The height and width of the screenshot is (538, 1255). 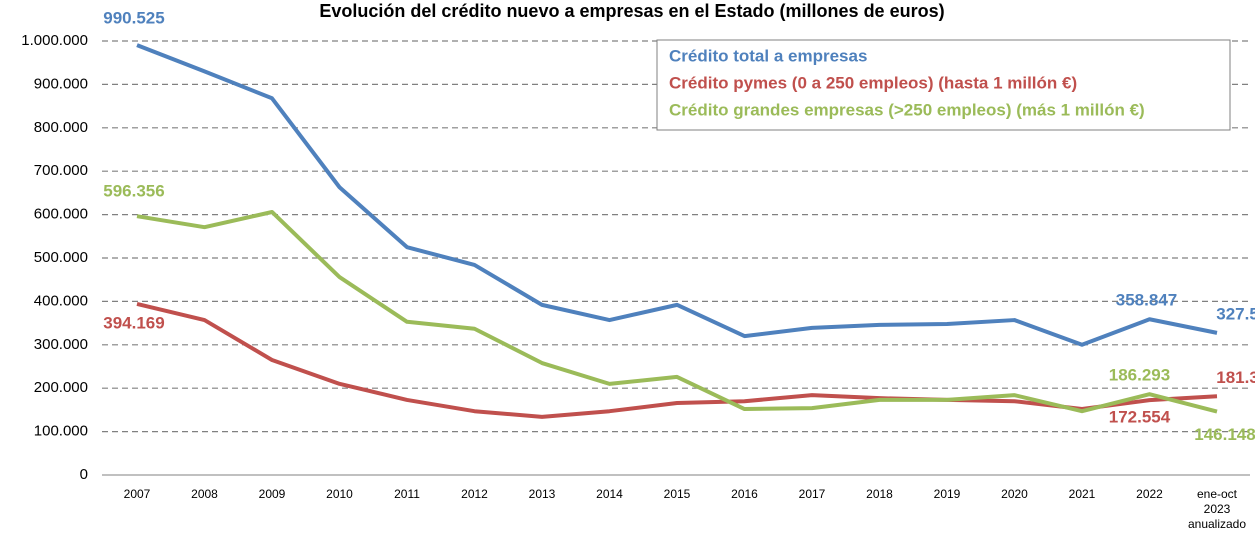 I want to click on x-tick-label: 2021, so click(x=1082, y=494).